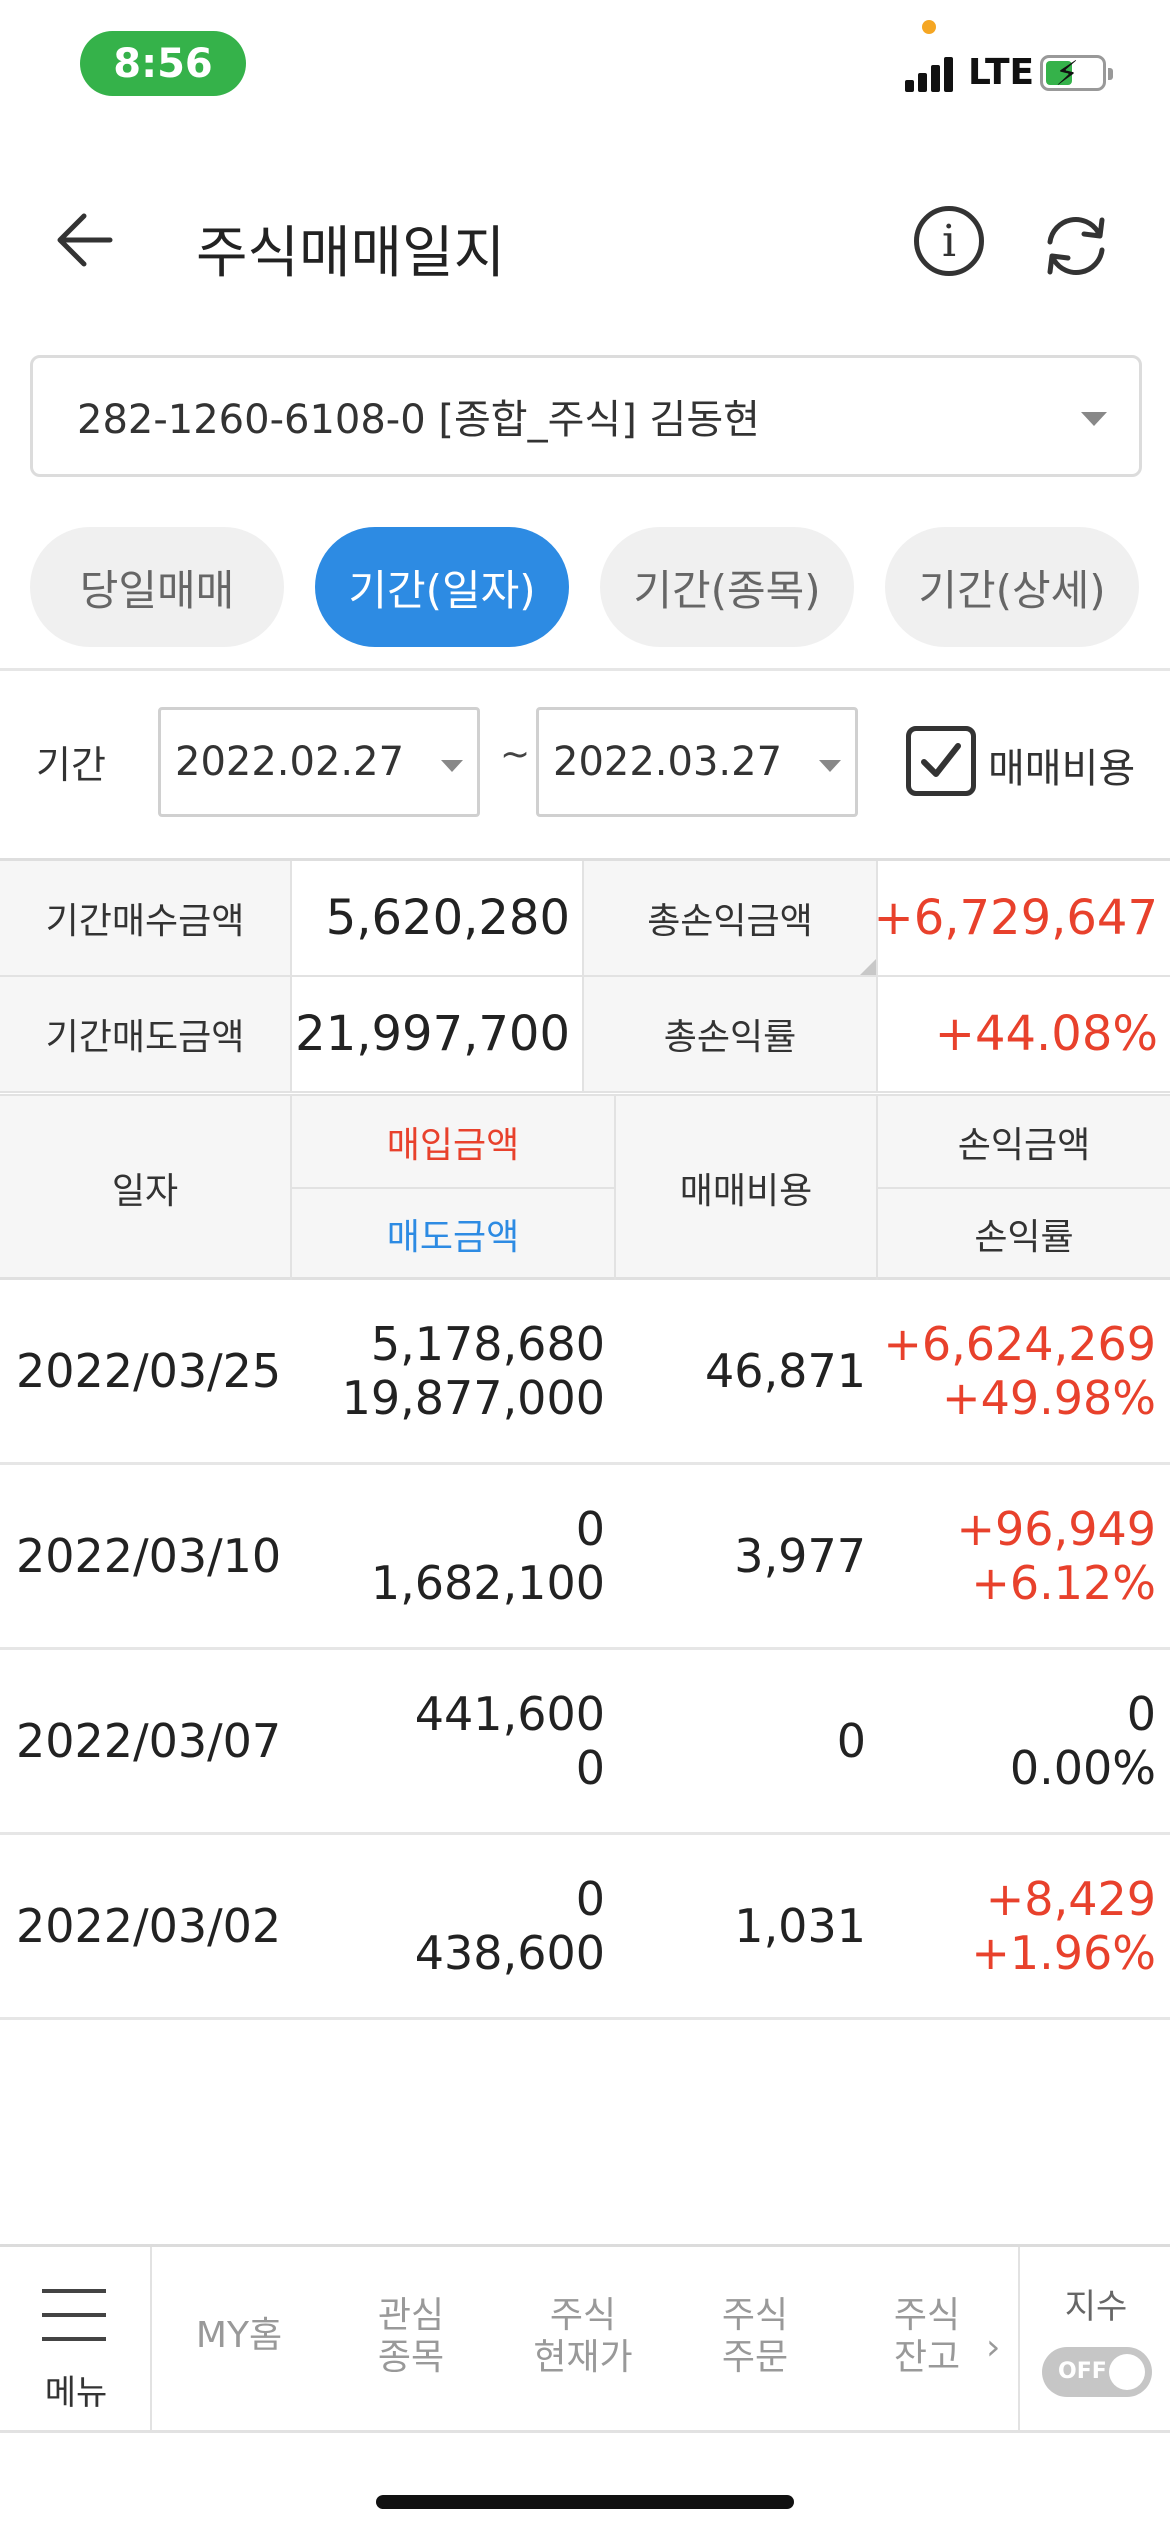  Describe the element at coordinates (1082, 1768) in the screenshot. I see `row-pnl-rate: 0.00%` at that location.